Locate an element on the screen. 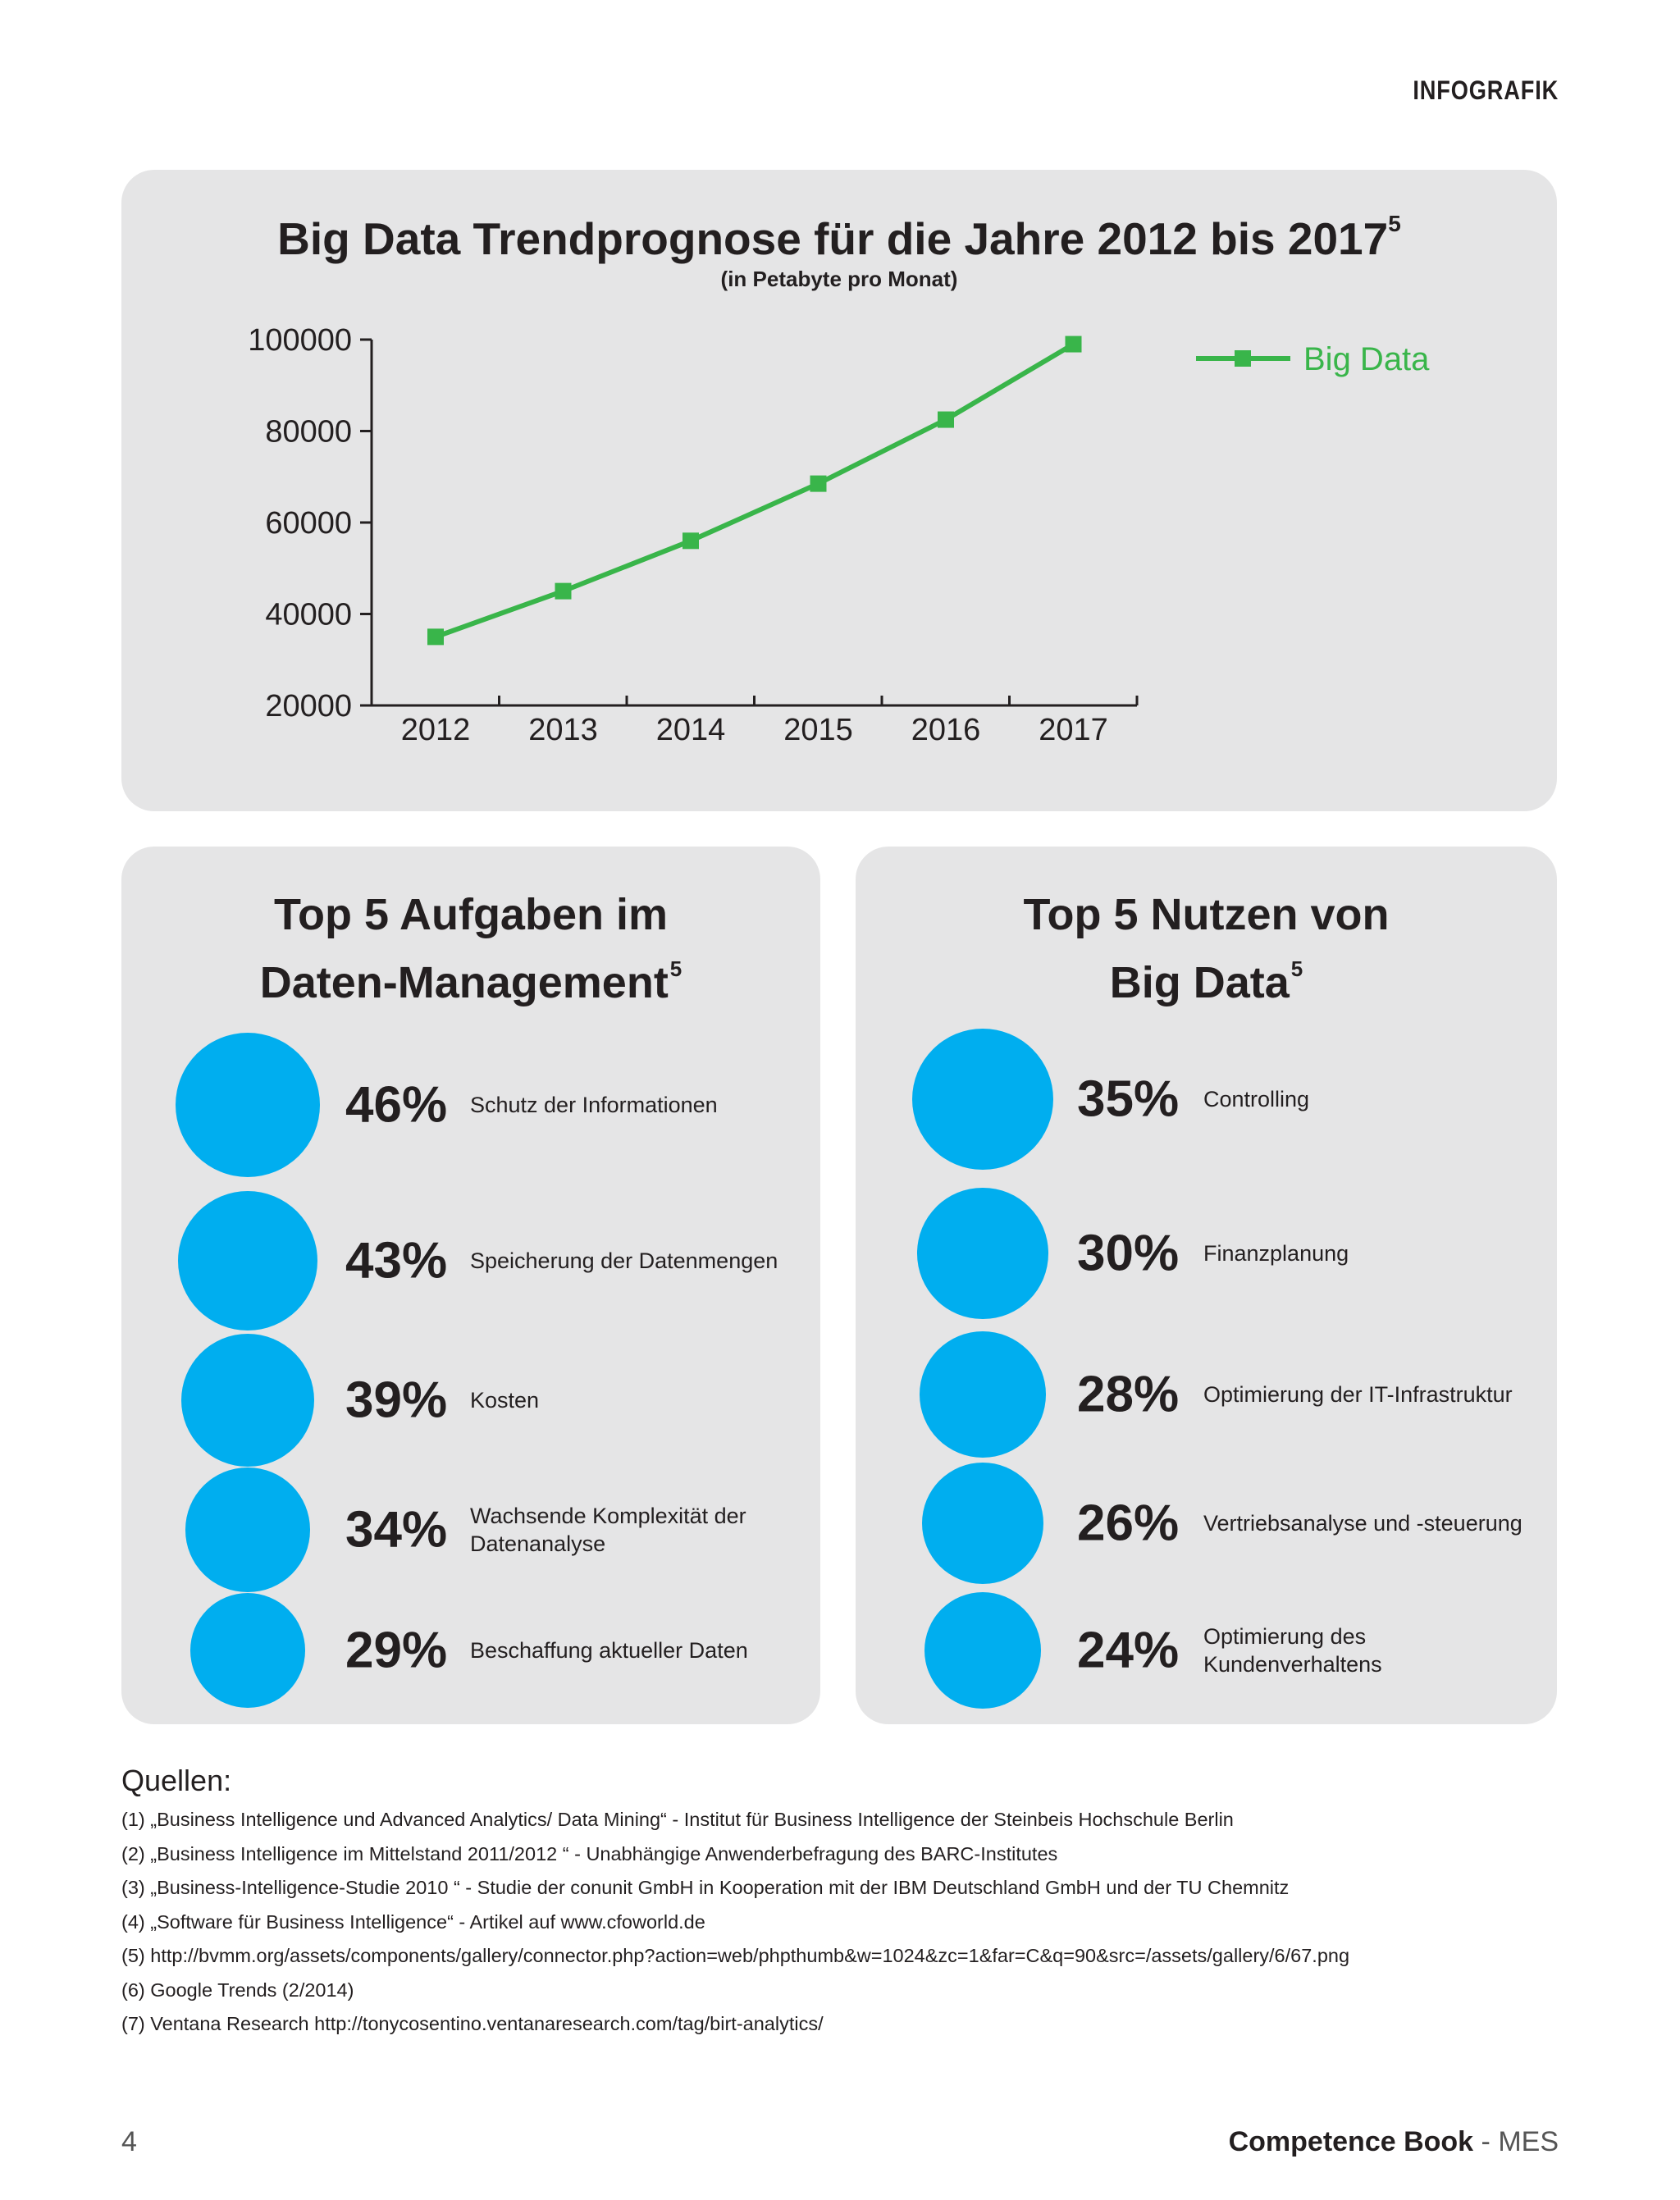 The width and height of the screenshot is (1680, 2200). y-tick-label: 40000 is located at coordinates (308, 615).